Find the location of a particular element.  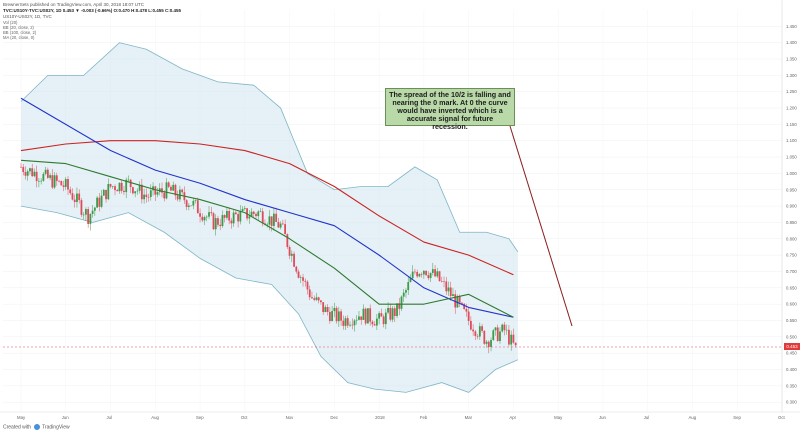

footer-brand: TradingView is located at coordinates (56, 427).